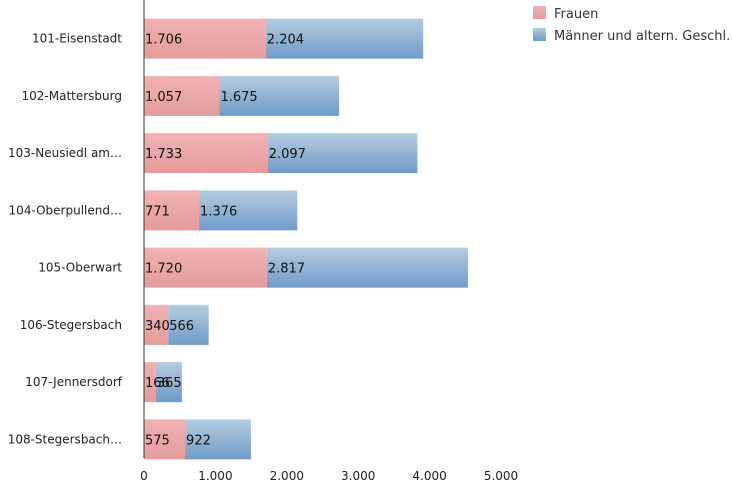 This screenshot has width=732, height=484. Describe the element at coordinates (157, 383) in the screenshot. I see `bar-value-label: 166` at that location.